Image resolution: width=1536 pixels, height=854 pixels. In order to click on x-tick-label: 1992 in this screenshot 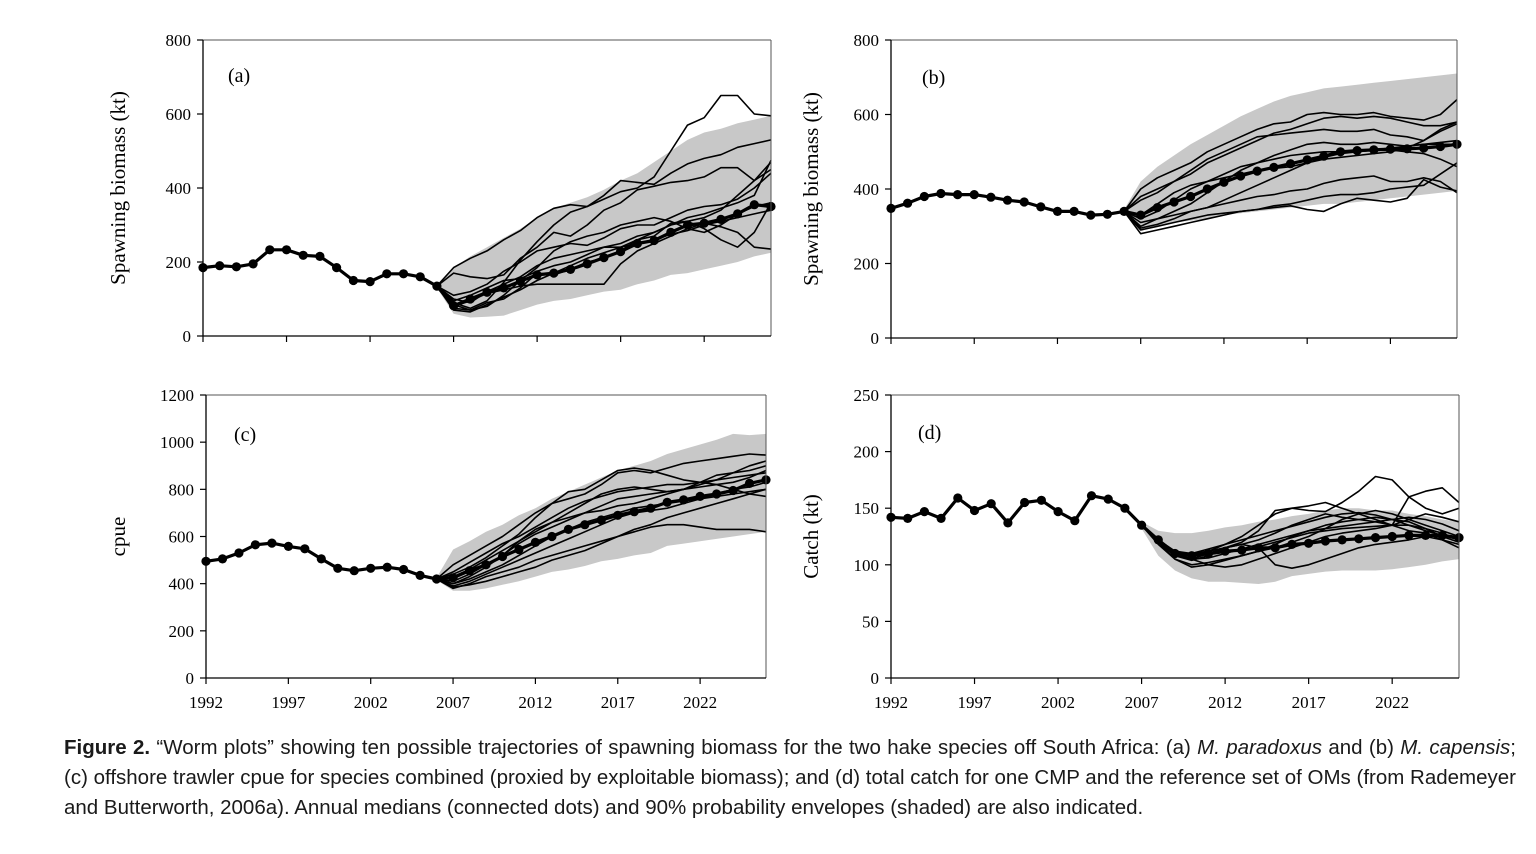, I will do `click(891, 702)`.